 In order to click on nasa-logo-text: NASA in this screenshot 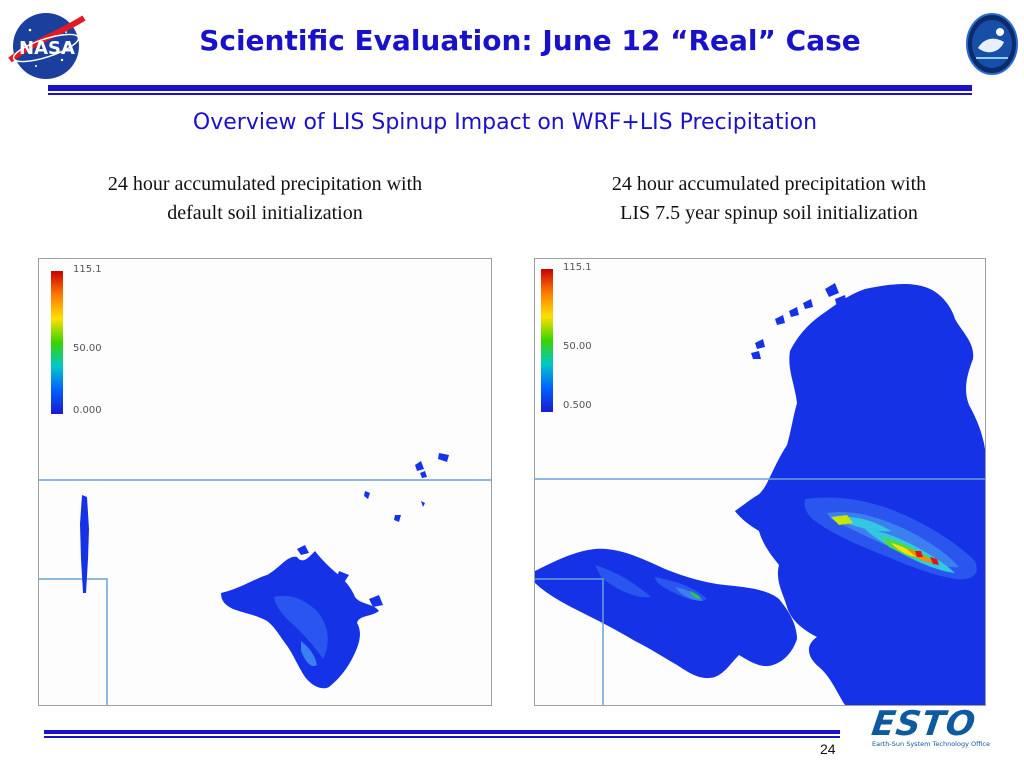, I will do `click(47, 48)`.